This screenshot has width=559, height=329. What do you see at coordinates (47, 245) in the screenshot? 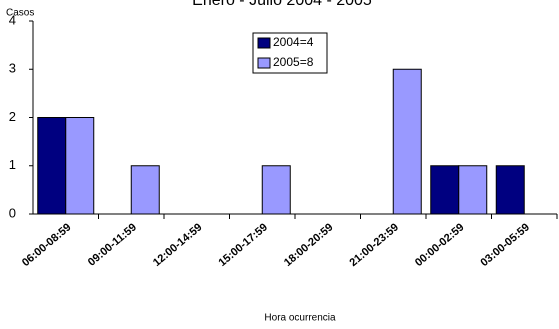
I see `x-tick-label: 06:00-08:59` at bounding box center [47, 245].